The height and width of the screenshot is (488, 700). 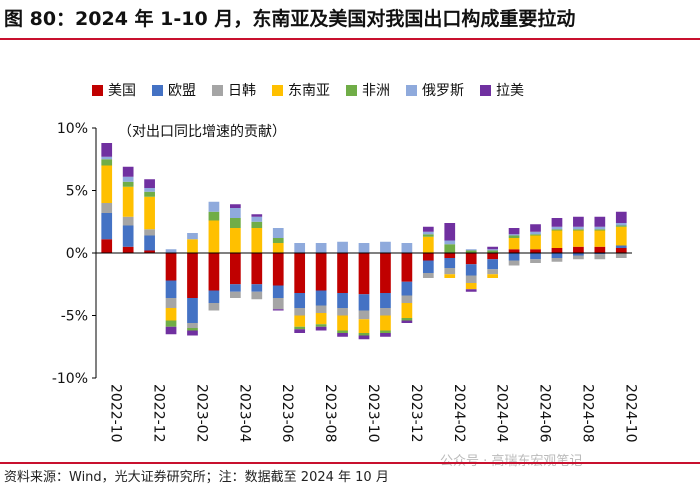 I want to click on y-tick-label: 0%, so click(x=77, y=254).